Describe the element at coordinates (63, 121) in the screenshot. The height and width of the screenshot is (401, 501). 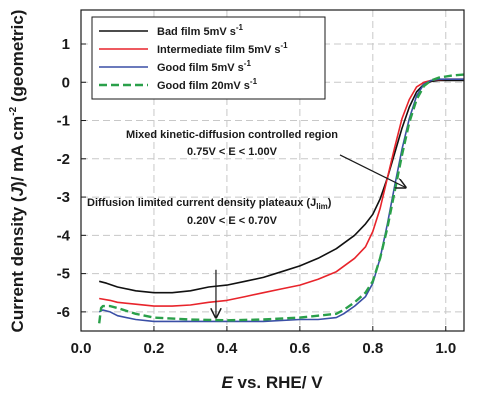
I see `y-tick-label: -1` at that location.